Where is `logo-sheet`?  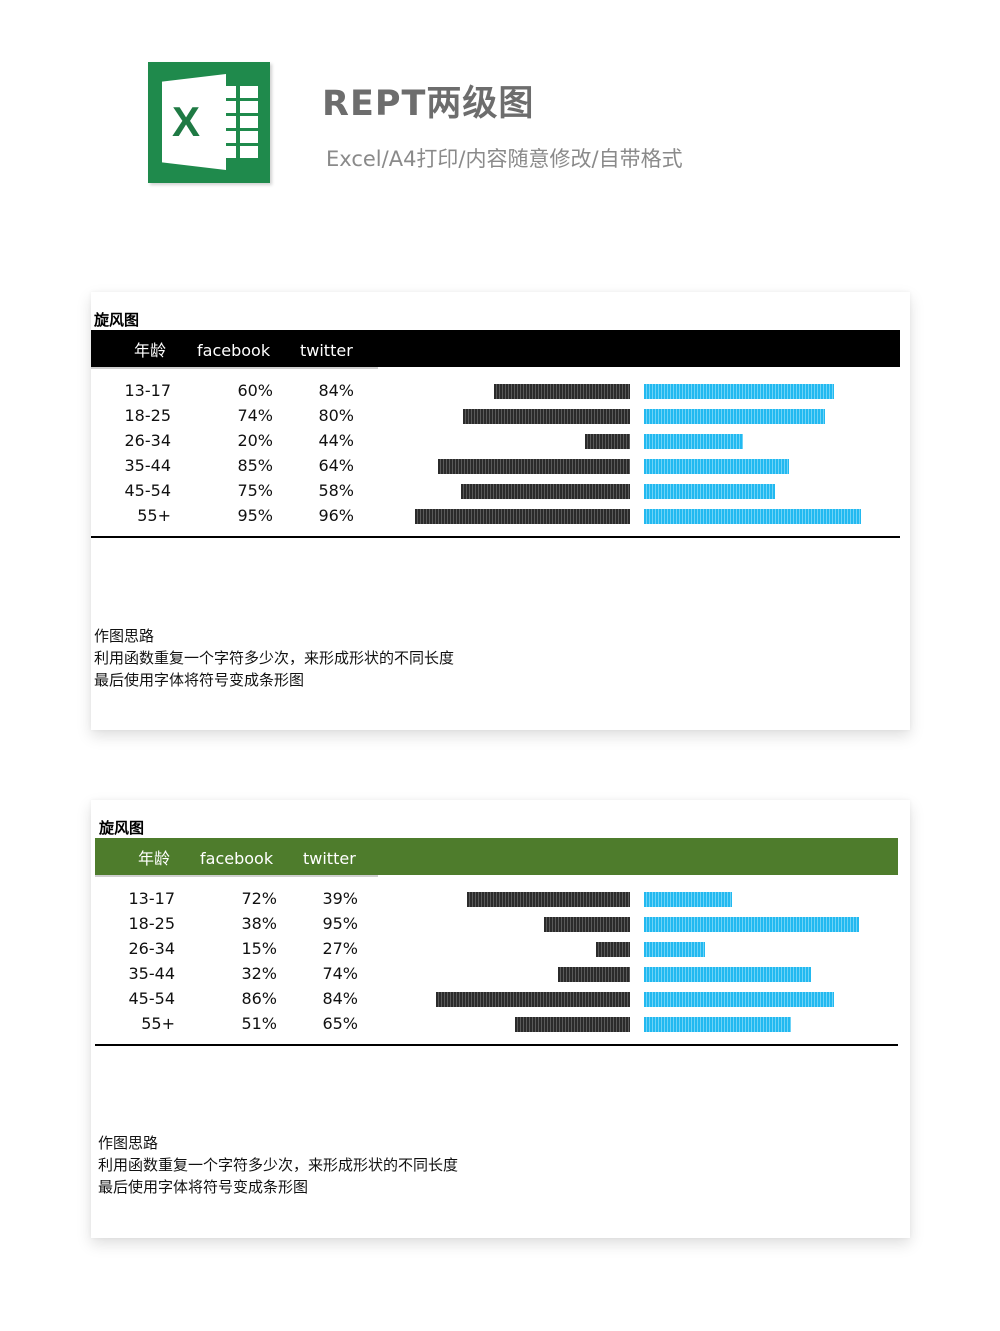
logo-sheet is located at coordinates (194, 122).